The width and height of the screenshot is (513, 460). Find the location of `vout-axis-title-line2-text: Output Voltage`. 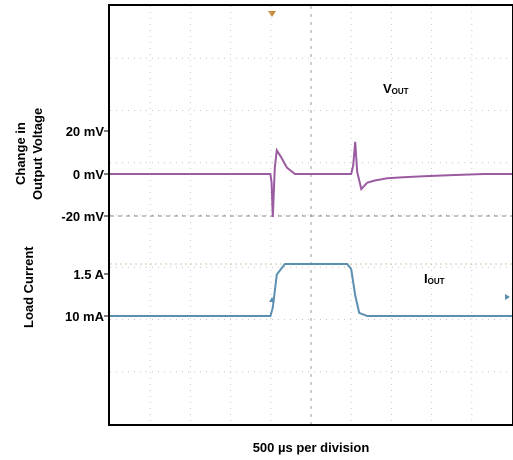

vout-axis-title-line2-text: Output Voltage is located at coordinates (37, 154).